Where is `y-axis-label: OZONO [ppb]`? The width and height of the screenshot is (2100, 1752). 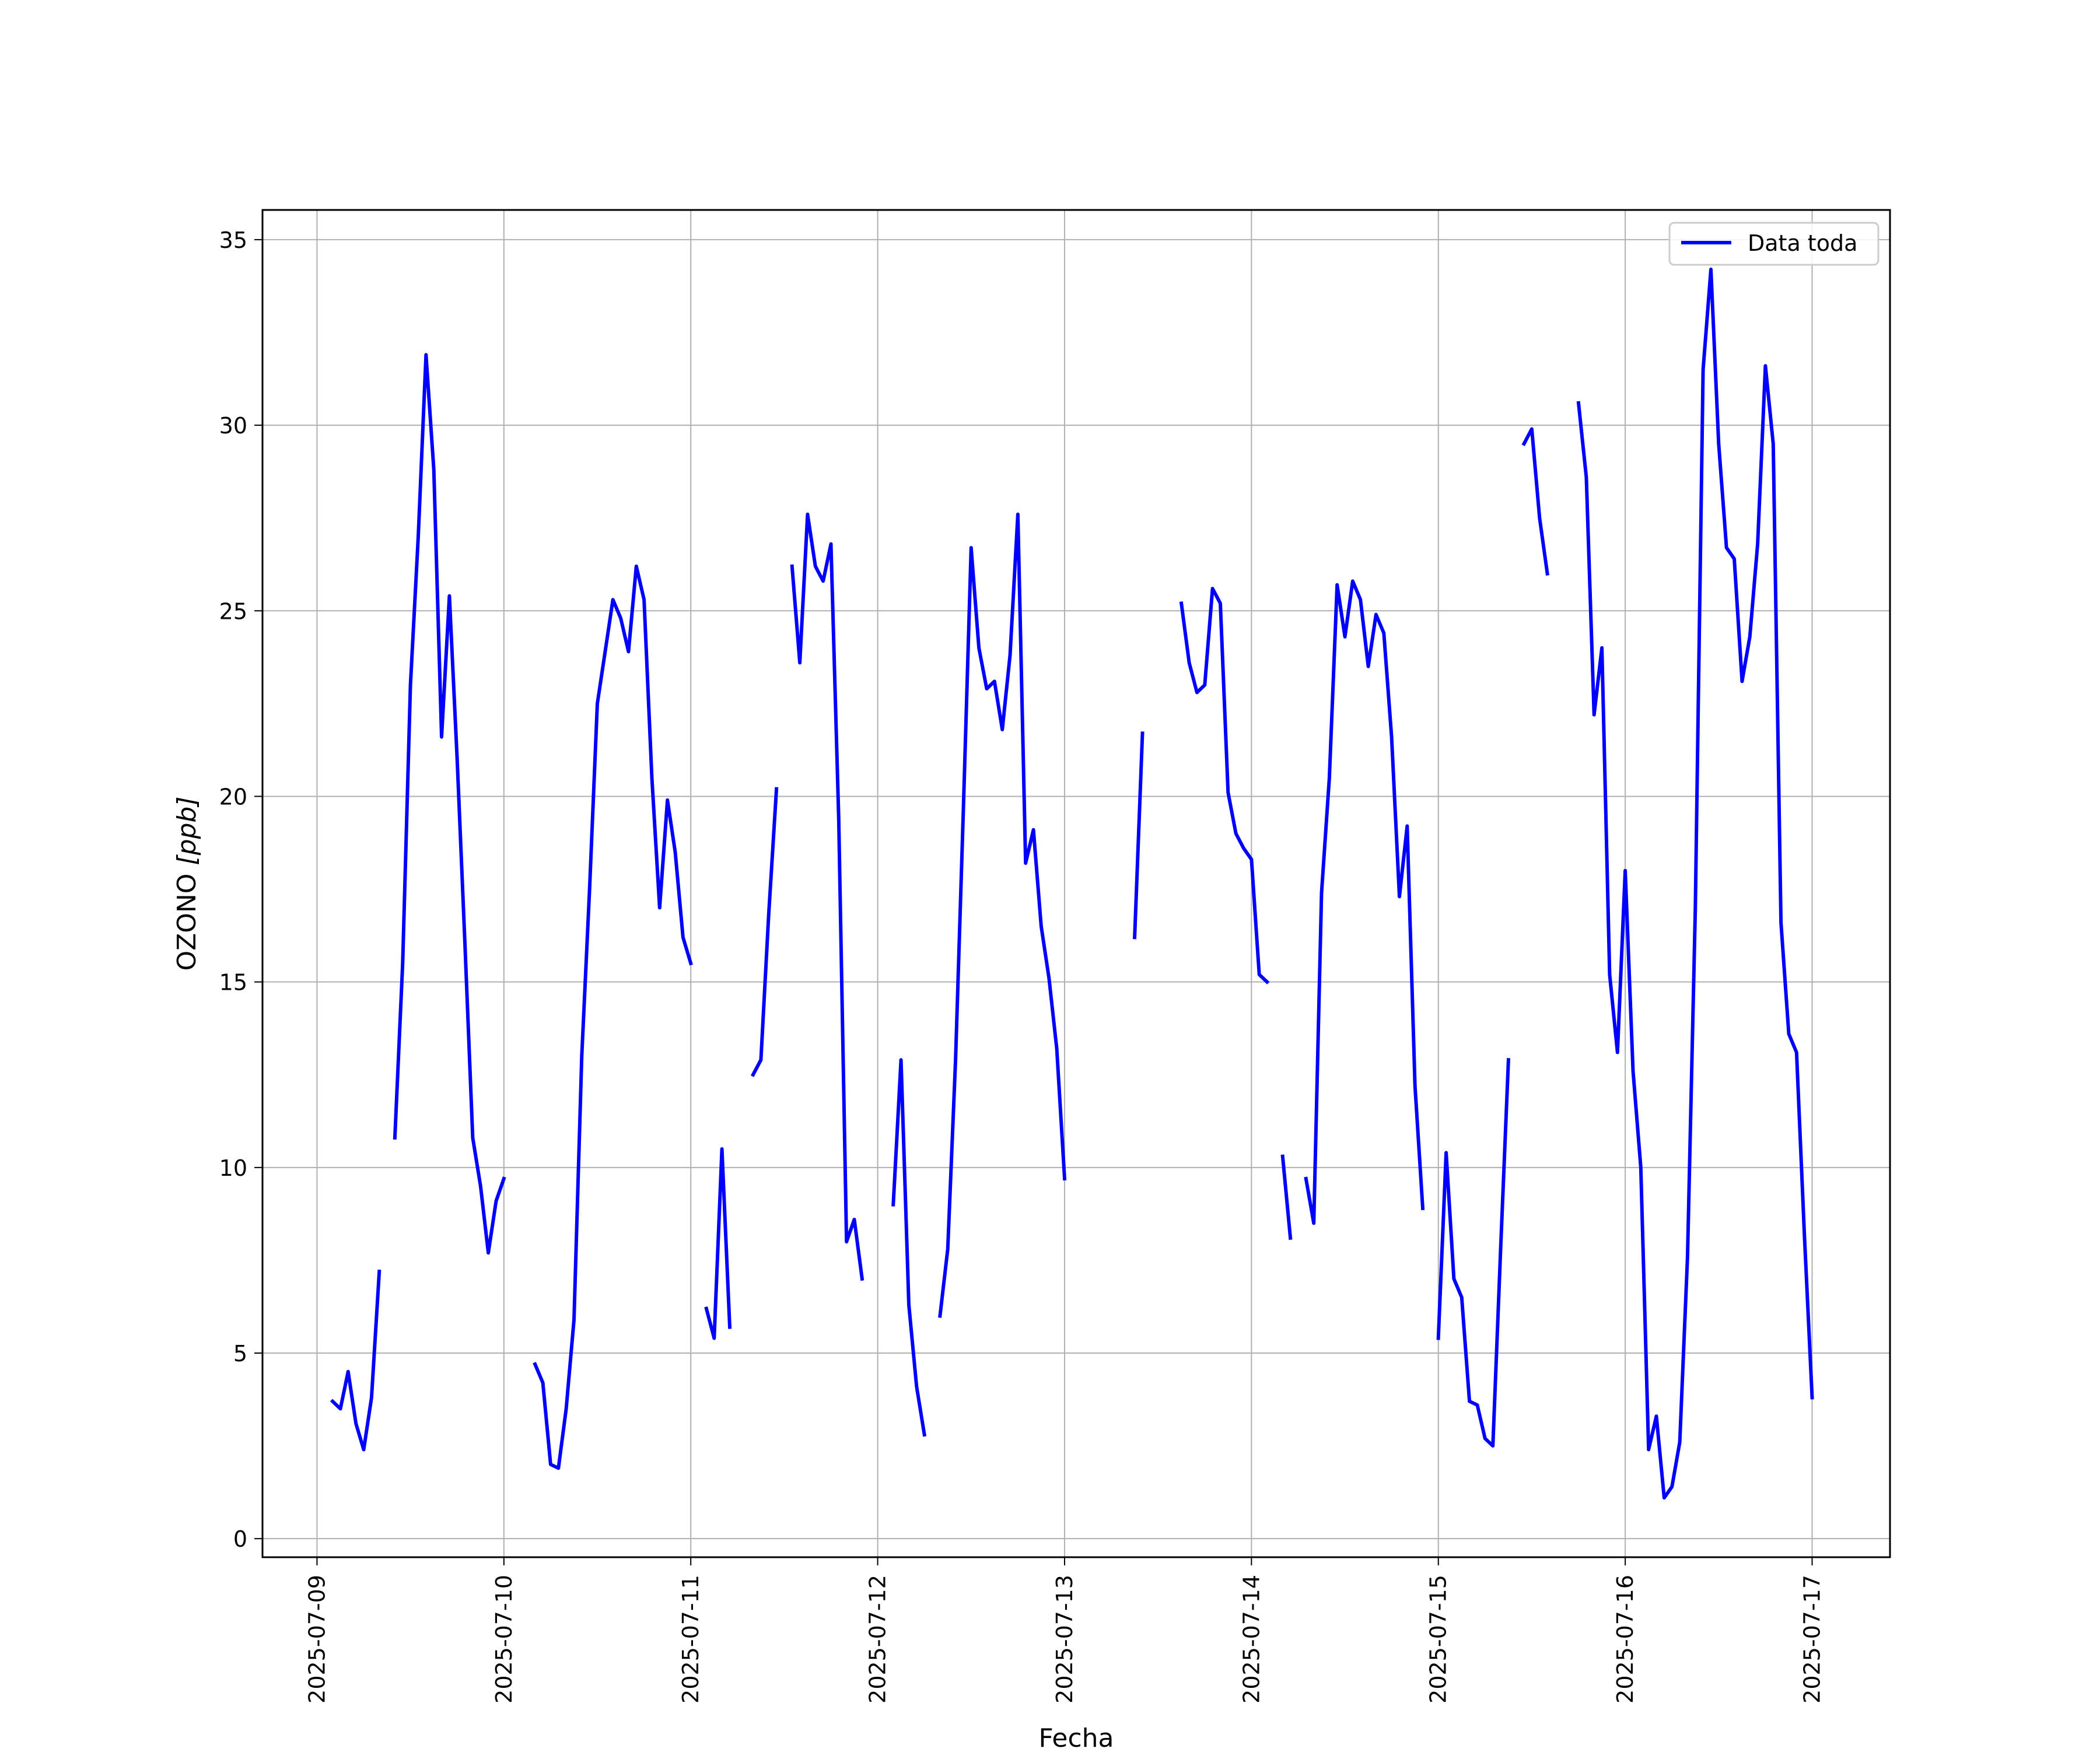 y-axis-label: OZONO [ppb] is located at coordinates (187, 883).